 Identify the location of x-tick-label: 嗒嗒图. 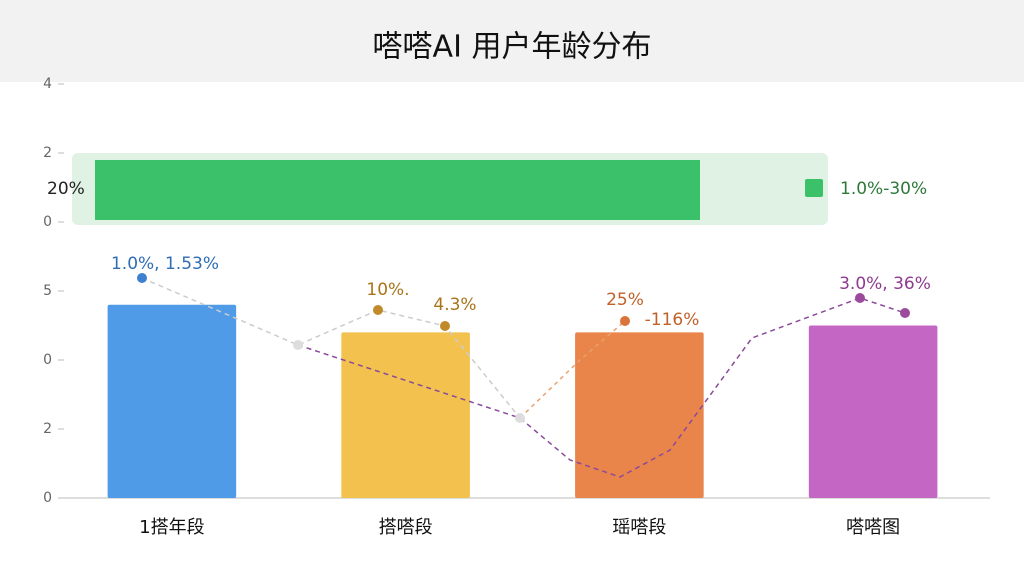
(873, 527).